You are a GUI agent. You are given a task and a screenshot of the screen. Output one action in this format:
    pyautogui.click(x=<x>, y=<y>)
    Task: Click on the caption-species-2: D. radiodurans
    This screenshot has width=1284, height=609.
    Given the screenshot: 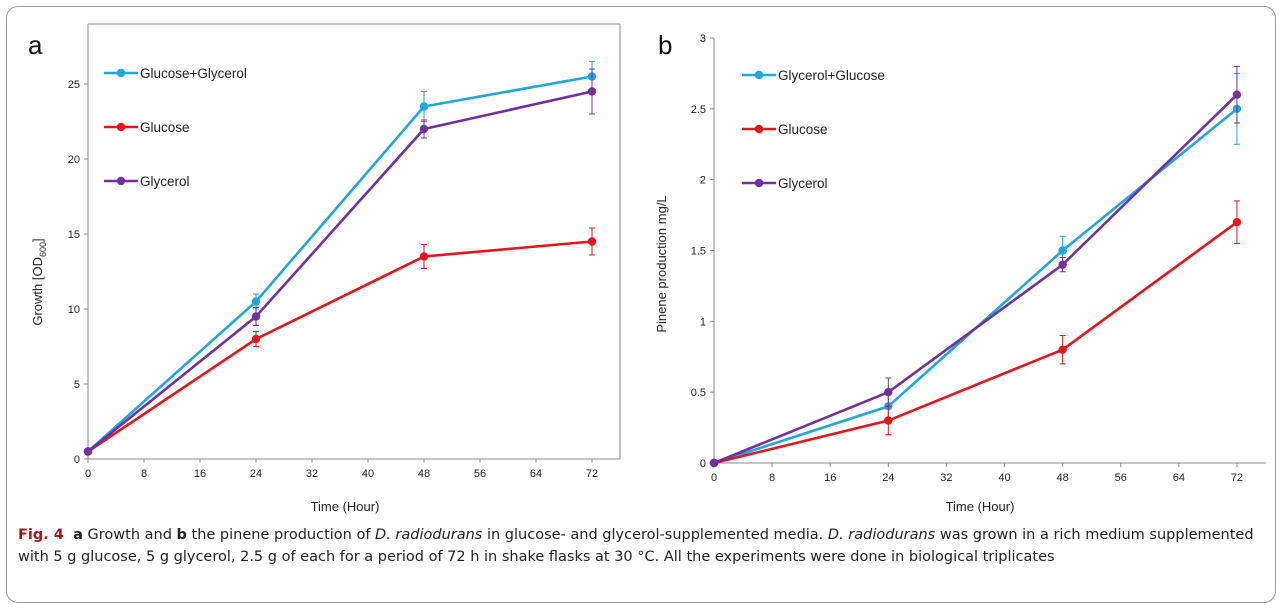 What is the action you would take?
    pyautogui.click(x=881, y=535)
    